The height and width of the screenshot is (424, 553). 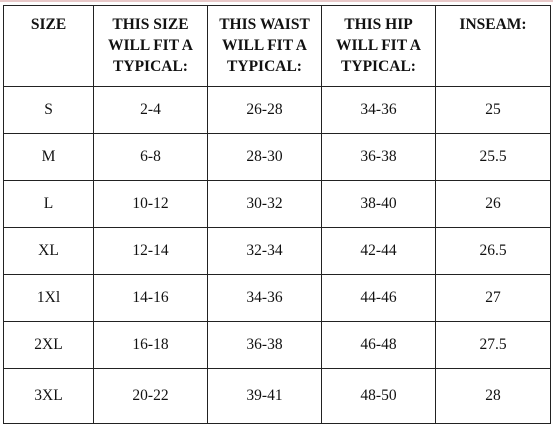 What do you see at coordinates (378, 251) in the screenshot?
I see `table-cell: 42-44` at bounding box center [378, 251].